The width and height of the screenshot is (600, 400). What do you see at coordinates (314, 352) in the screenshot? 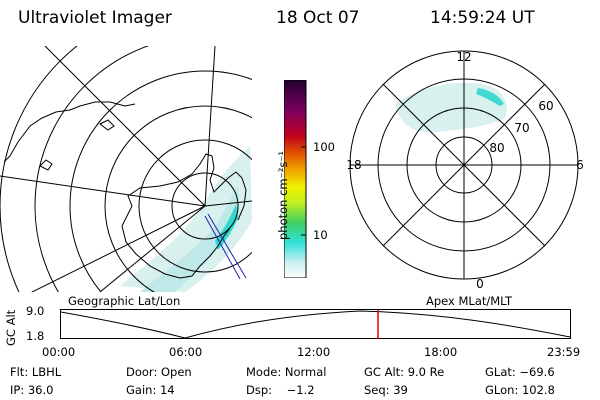
I see `timeline-x-tick-1200: 12:00` at bounding box center [314, 352].